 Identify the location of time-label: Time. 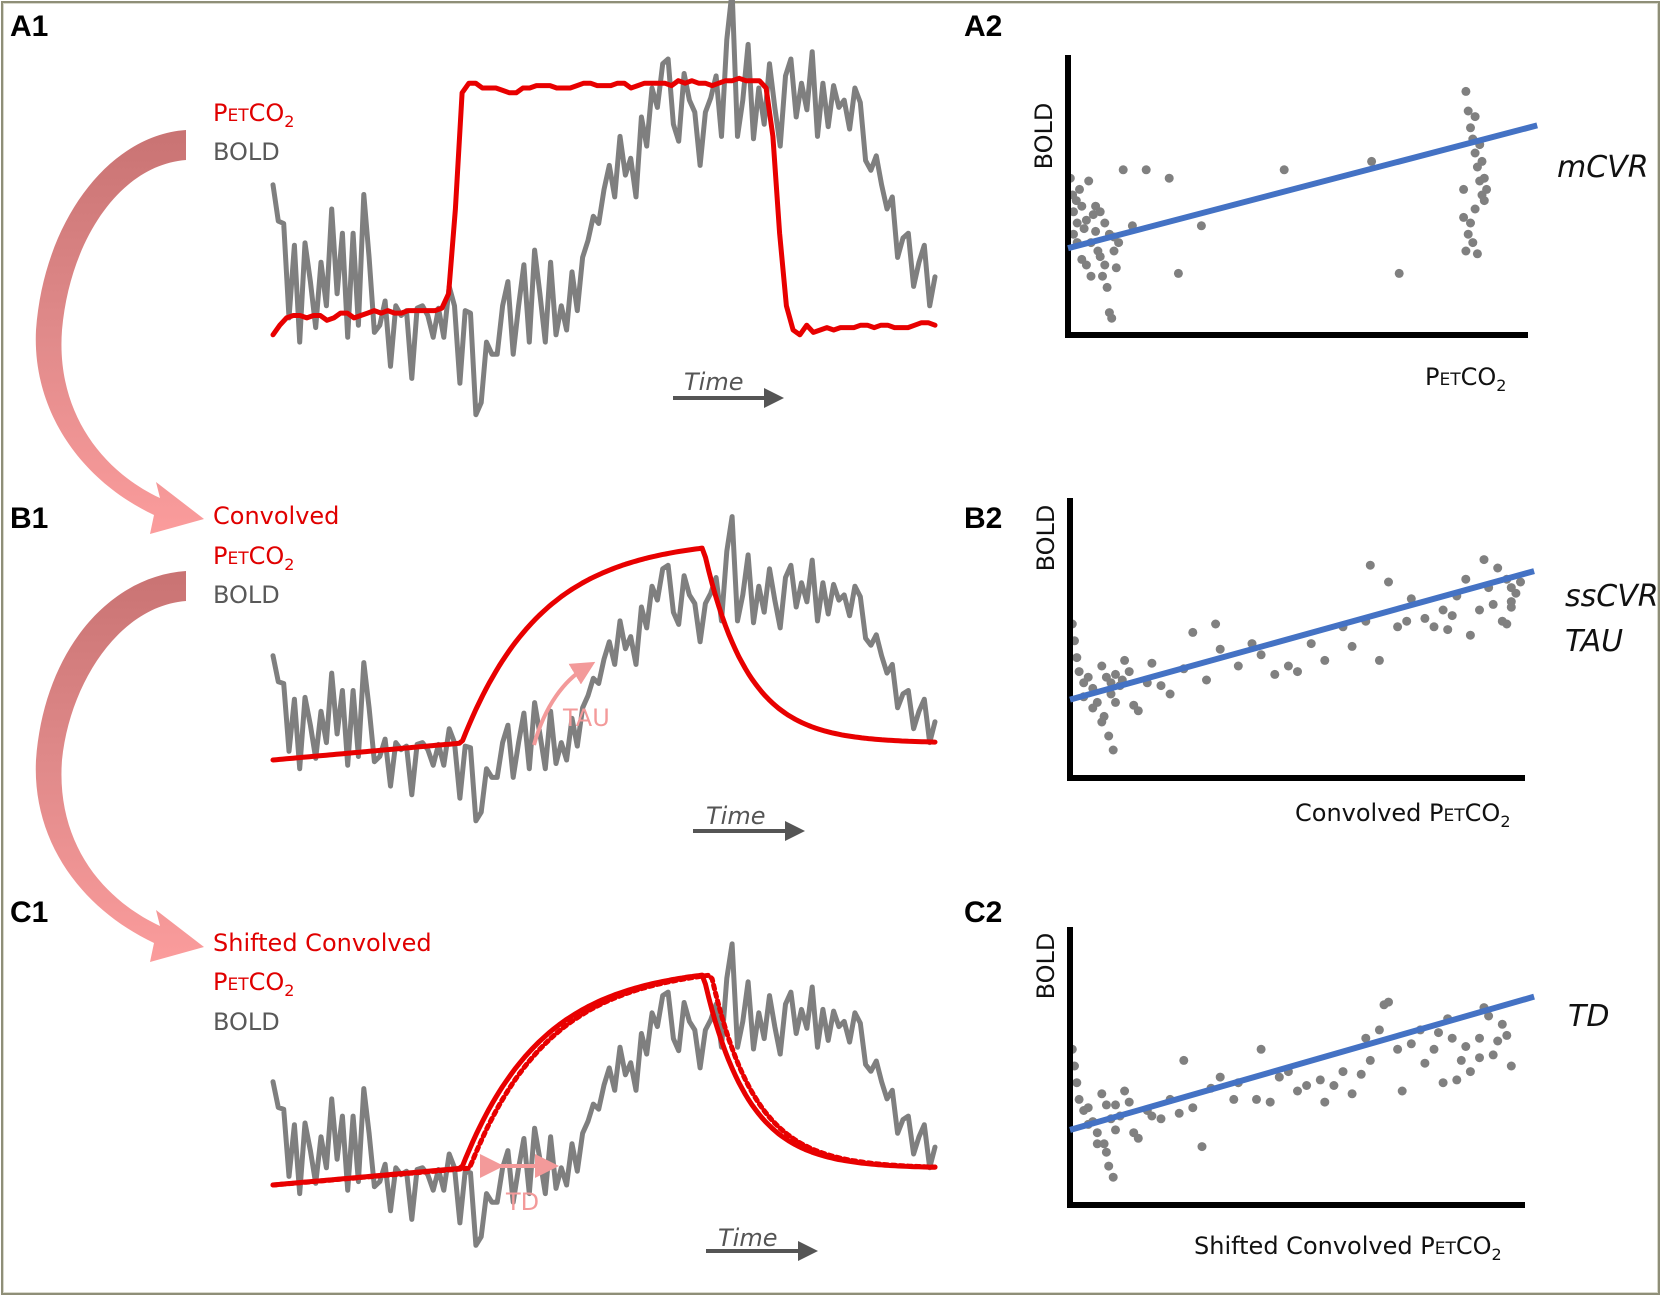
(747, 1238).